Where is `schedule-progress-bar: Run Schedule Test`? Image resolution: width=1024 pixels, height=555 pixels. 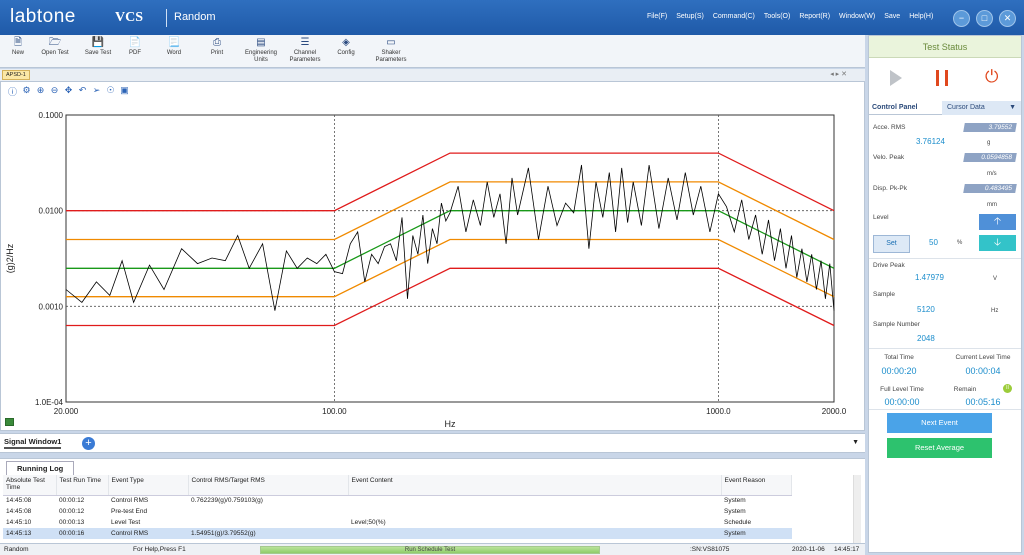
schedule-progress-bar: Run Schedule Test is located at coordinates (430, 550).